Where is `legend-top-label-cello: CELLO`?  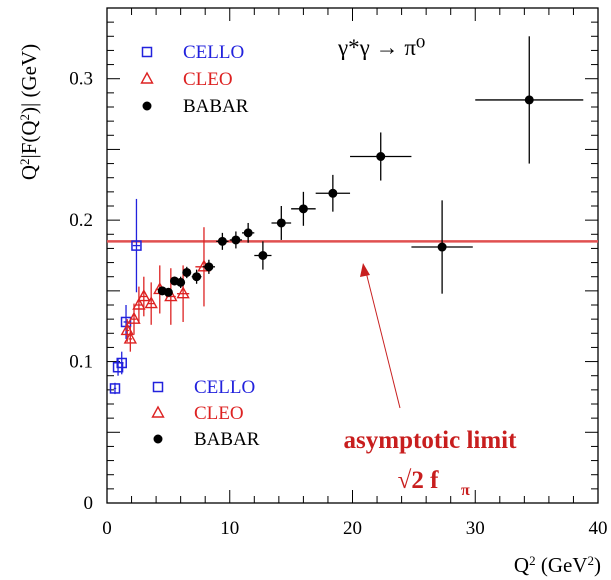 legend-top-label-cello: CELLO is located at coordinates (213, 52).